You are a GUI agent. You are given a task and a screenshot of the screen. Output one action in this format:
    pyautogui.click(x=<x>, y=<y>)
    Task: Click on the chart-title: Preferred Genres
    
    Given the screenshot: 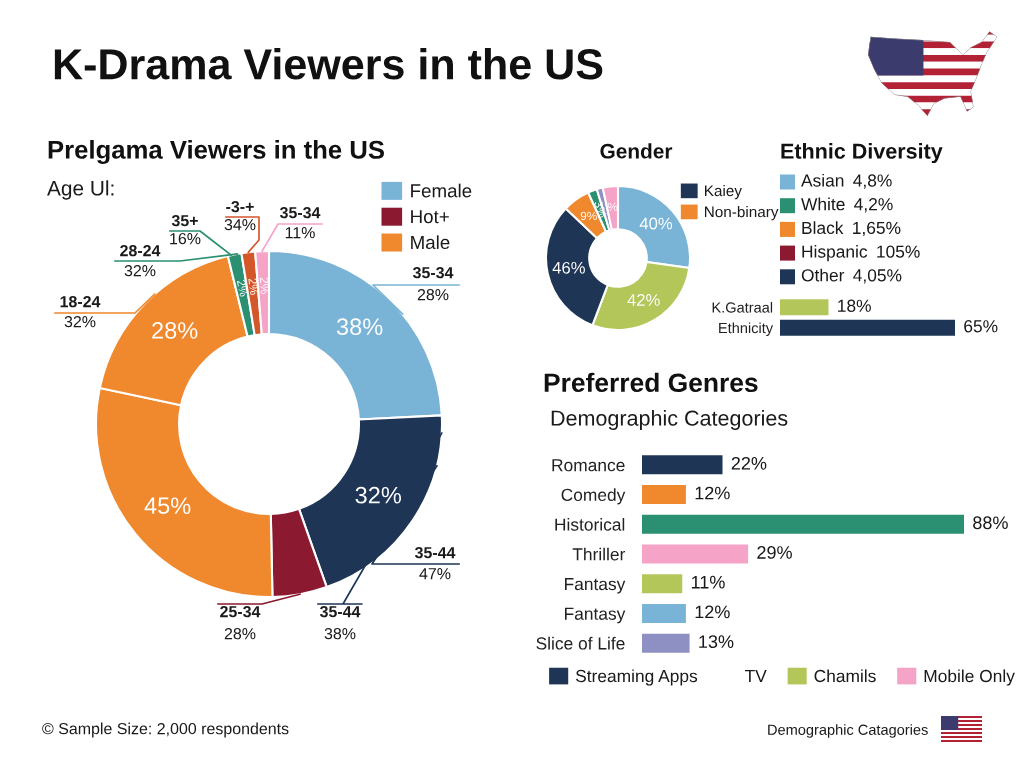 What is the action you would take?
    pyautogui.click(x=651, y=382)
    